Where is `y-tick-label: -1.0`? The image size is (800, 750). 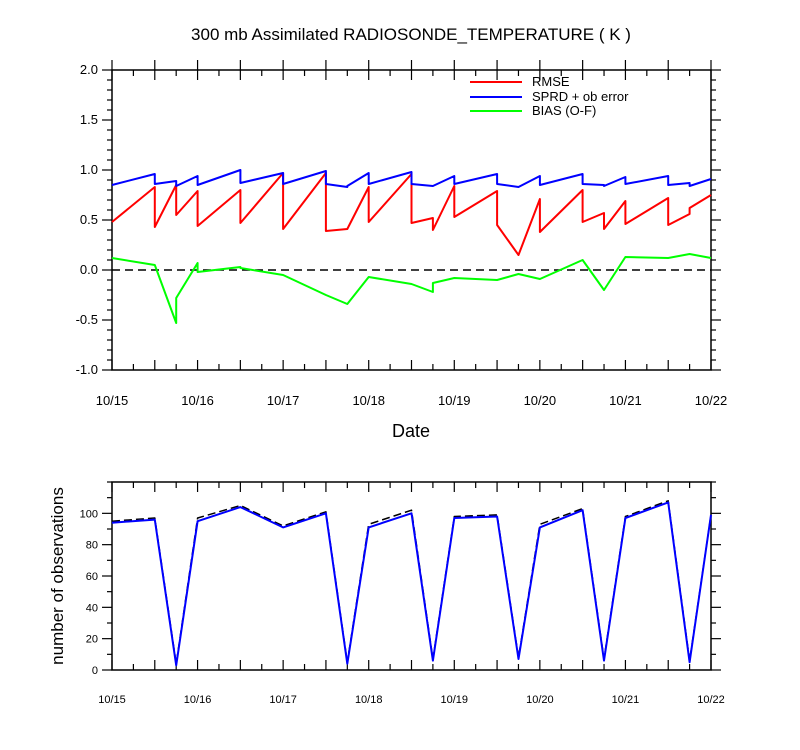 y-tick-label: -1.0 is located at coordinates (87, 369).